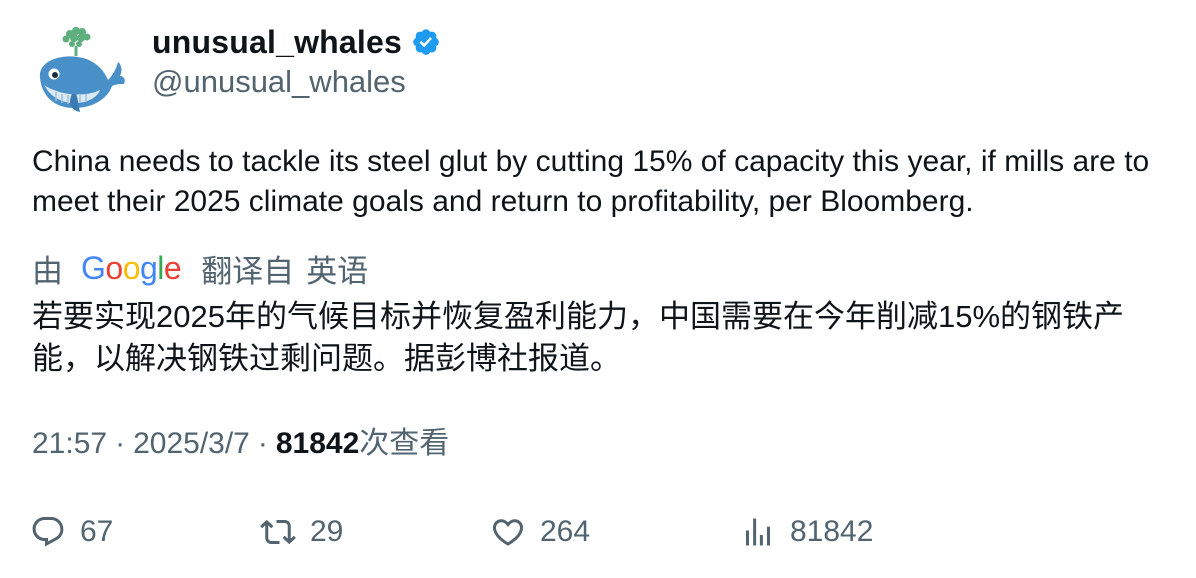 The width and height of the screenshot is (1196, 578). I want to click on tweet-time: 21:57, so click(70, 443).